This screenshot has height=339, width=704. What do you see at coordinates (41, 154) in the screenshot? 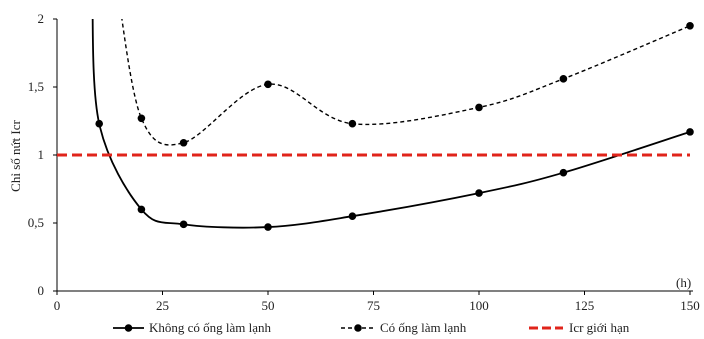
I see `y-tick-label: 1` at bounding box center [41, 154].